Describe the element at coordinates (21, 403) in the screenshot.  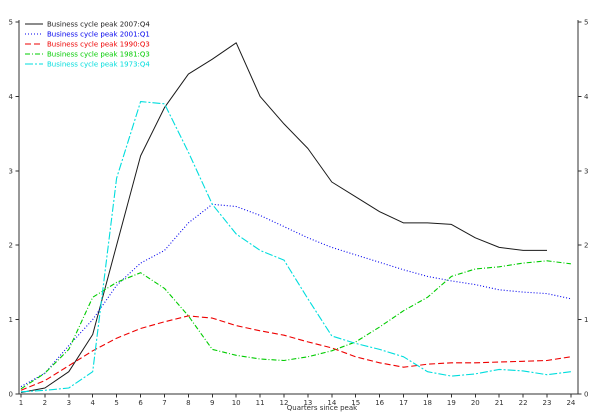
I see `x-tick-label: 1` at that location.